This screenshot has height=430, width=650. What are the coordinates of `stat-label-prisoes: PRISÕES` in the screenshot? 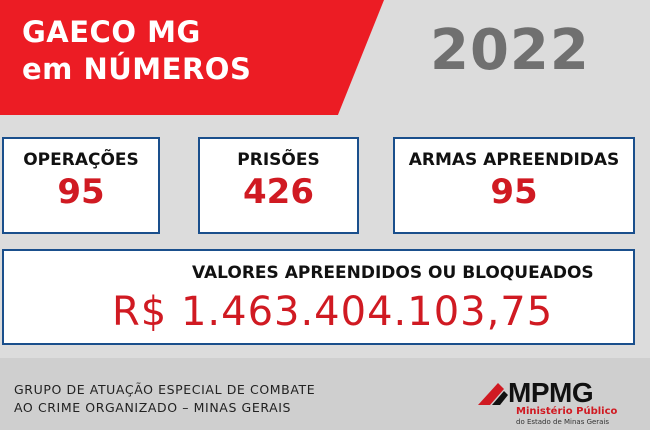 It's located at (278, 160).